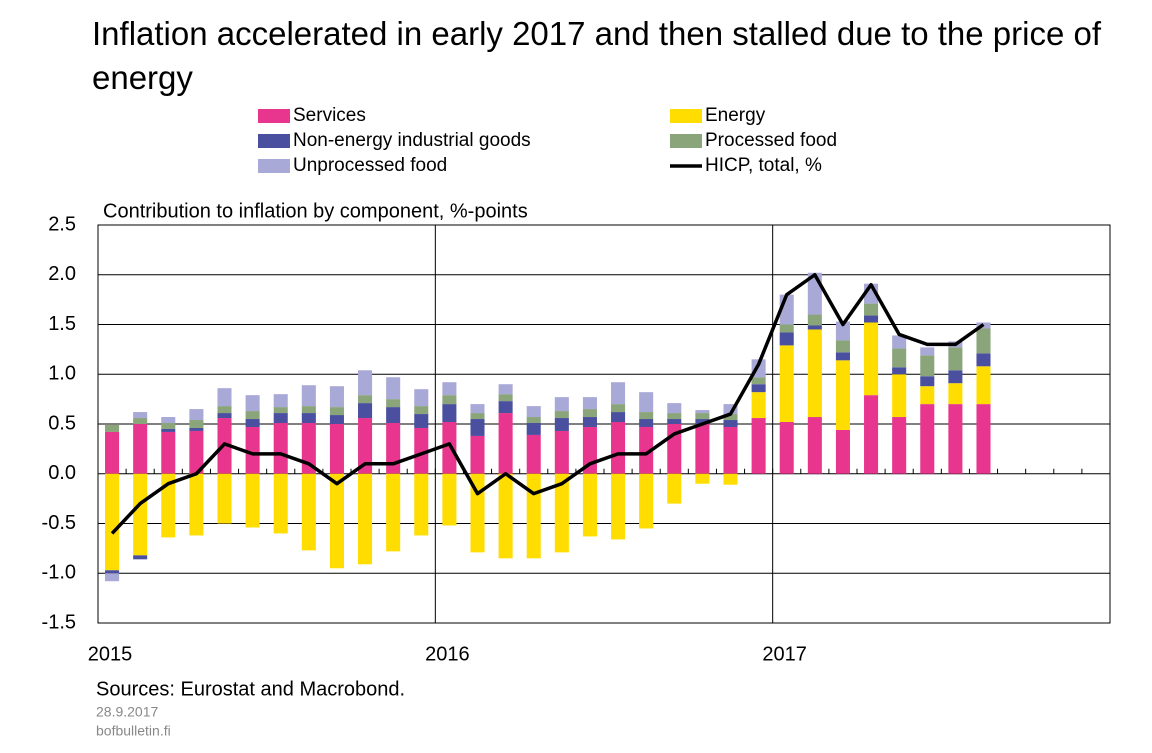 This screenshot has width=1152, height=753. Describe the element at coordinates (329, 115) in the screenshot. I see `legend-label: Services` at that location.